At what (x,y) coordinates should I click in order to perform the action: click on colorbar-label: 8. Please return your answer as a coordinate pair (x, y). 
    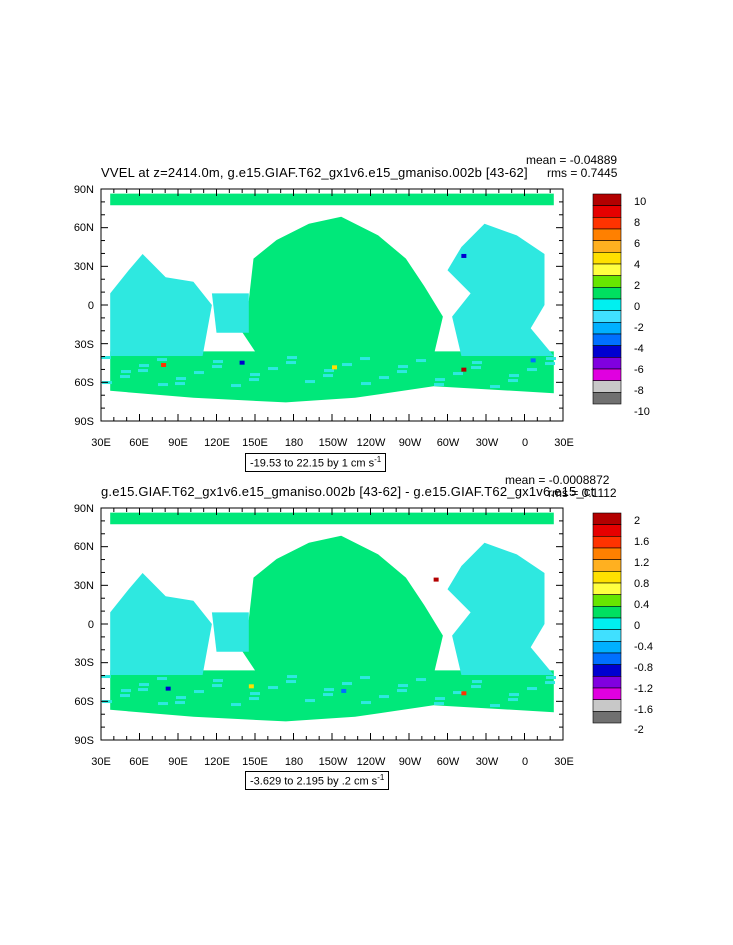
    Looking at the image, I should click on (637, 223).